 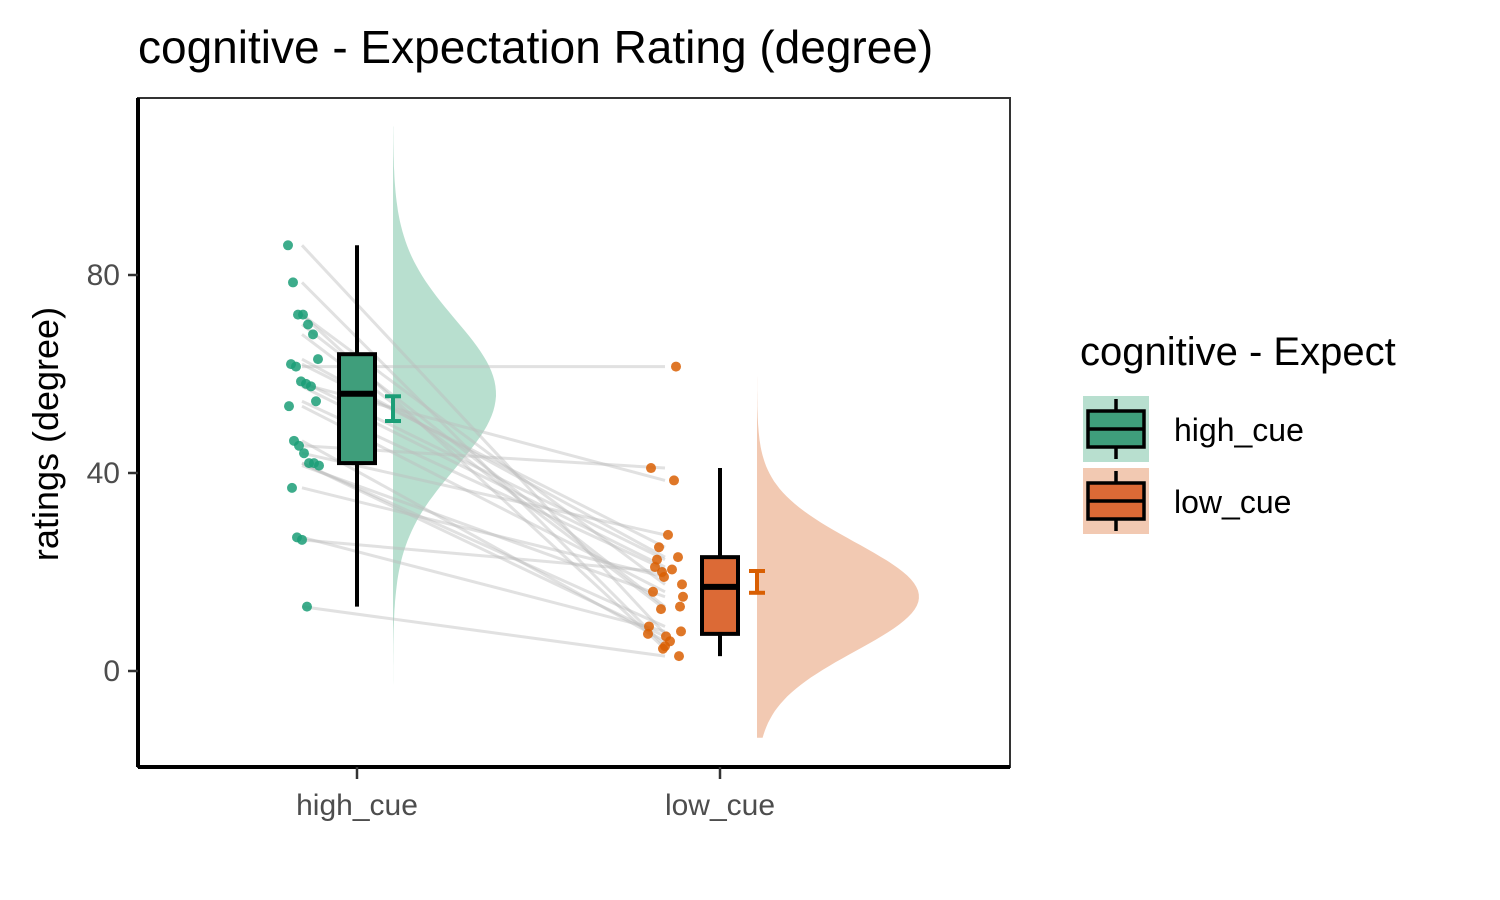 I want to click on box-low_cue, so click(x=720, y=595).